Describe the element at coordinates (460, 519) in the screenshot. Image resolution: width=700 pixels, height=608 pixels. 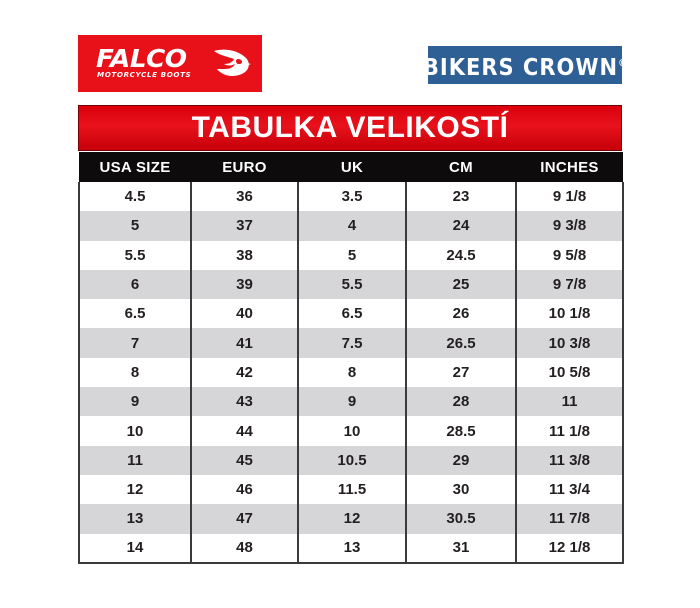
I see `cell-cm: 30.5` at that location.